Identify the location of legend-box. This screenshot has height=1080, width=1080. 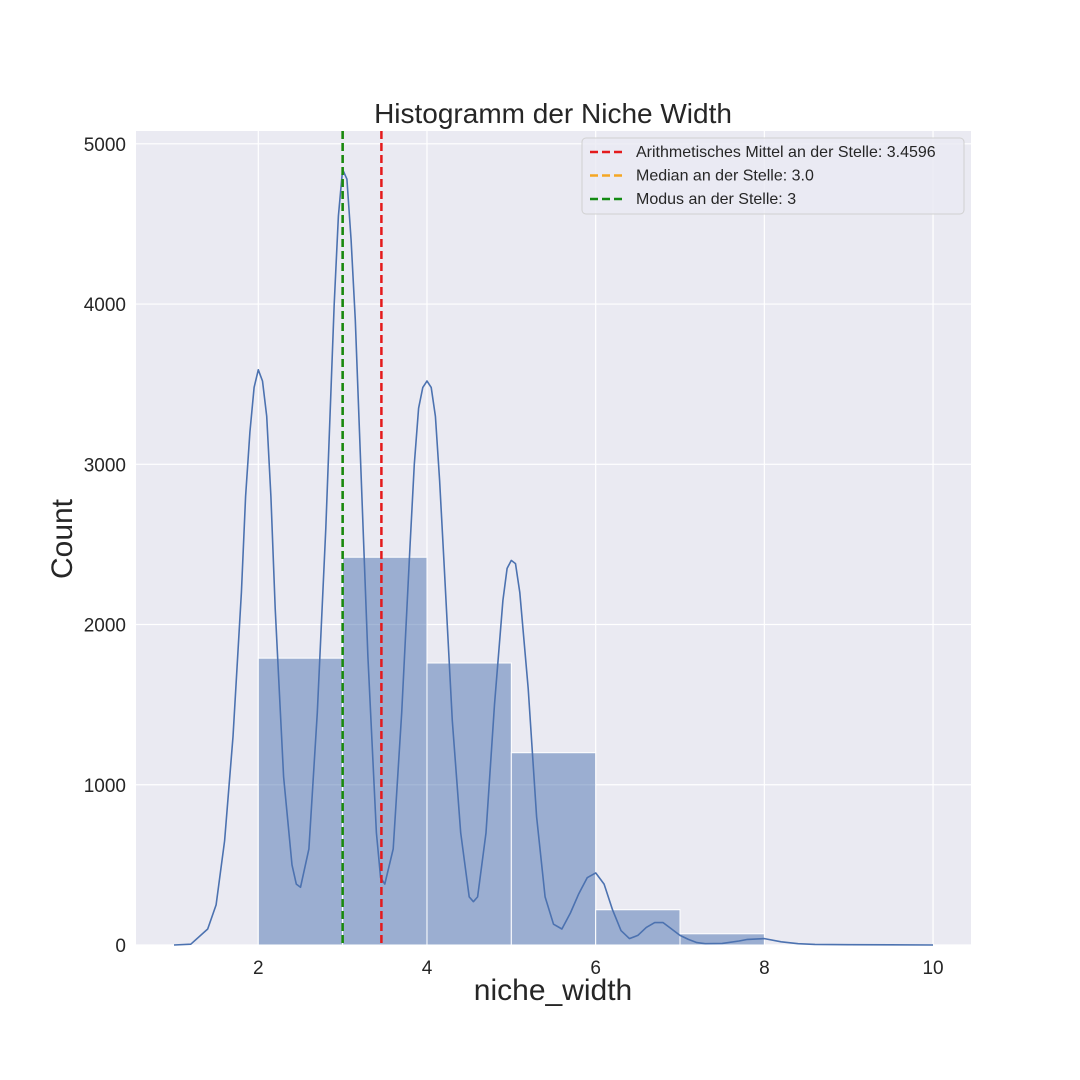
(773, 176).